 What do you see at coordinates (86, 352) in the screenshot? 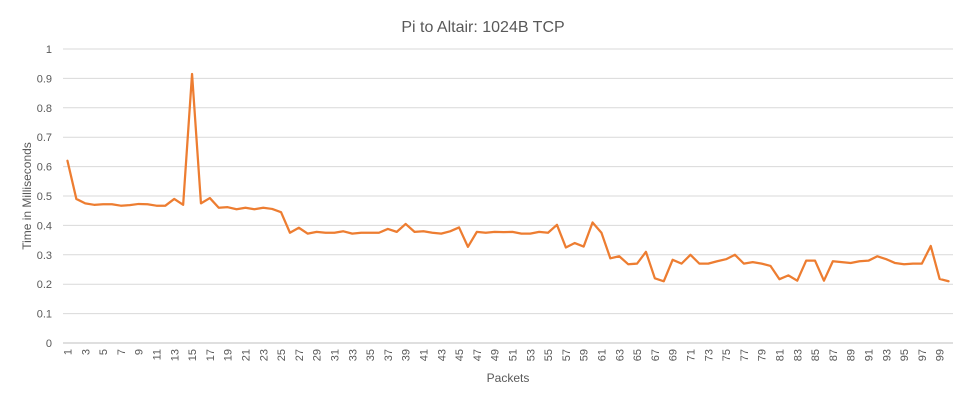
I see `x-tick-label: 3` at bounding box center [86, 352].